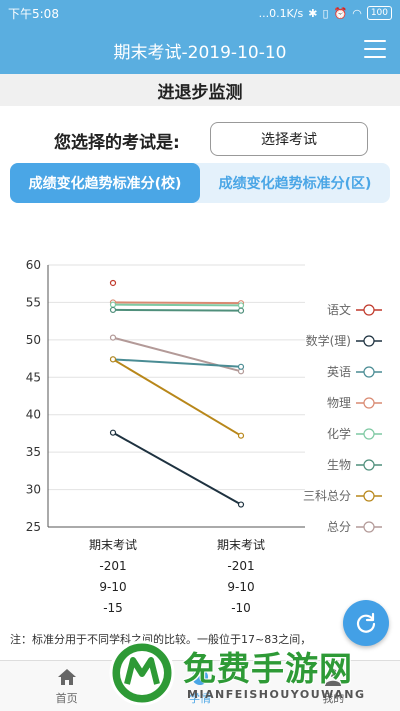 The image size is (400, 711). What do you see at coordinates (33, 377) in the screenshot?
I see `y-tick-label: 45` at bounding box center [33, 377].